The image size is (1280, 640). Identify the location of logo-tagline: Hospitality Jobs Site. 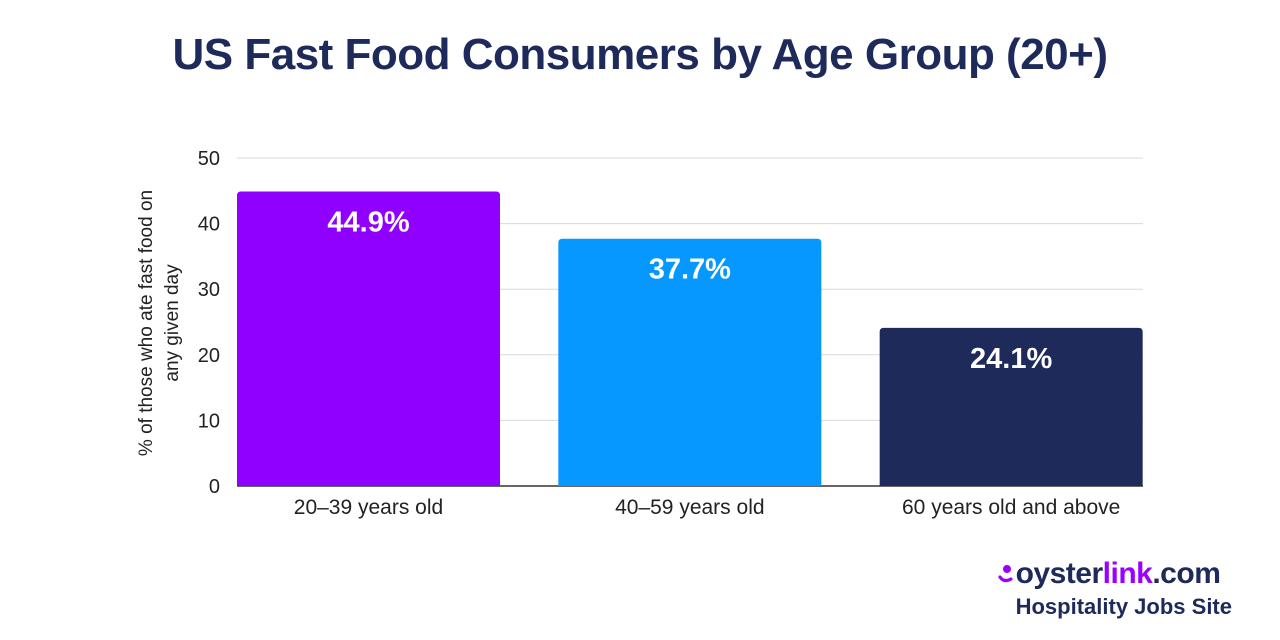
(1123, 606).